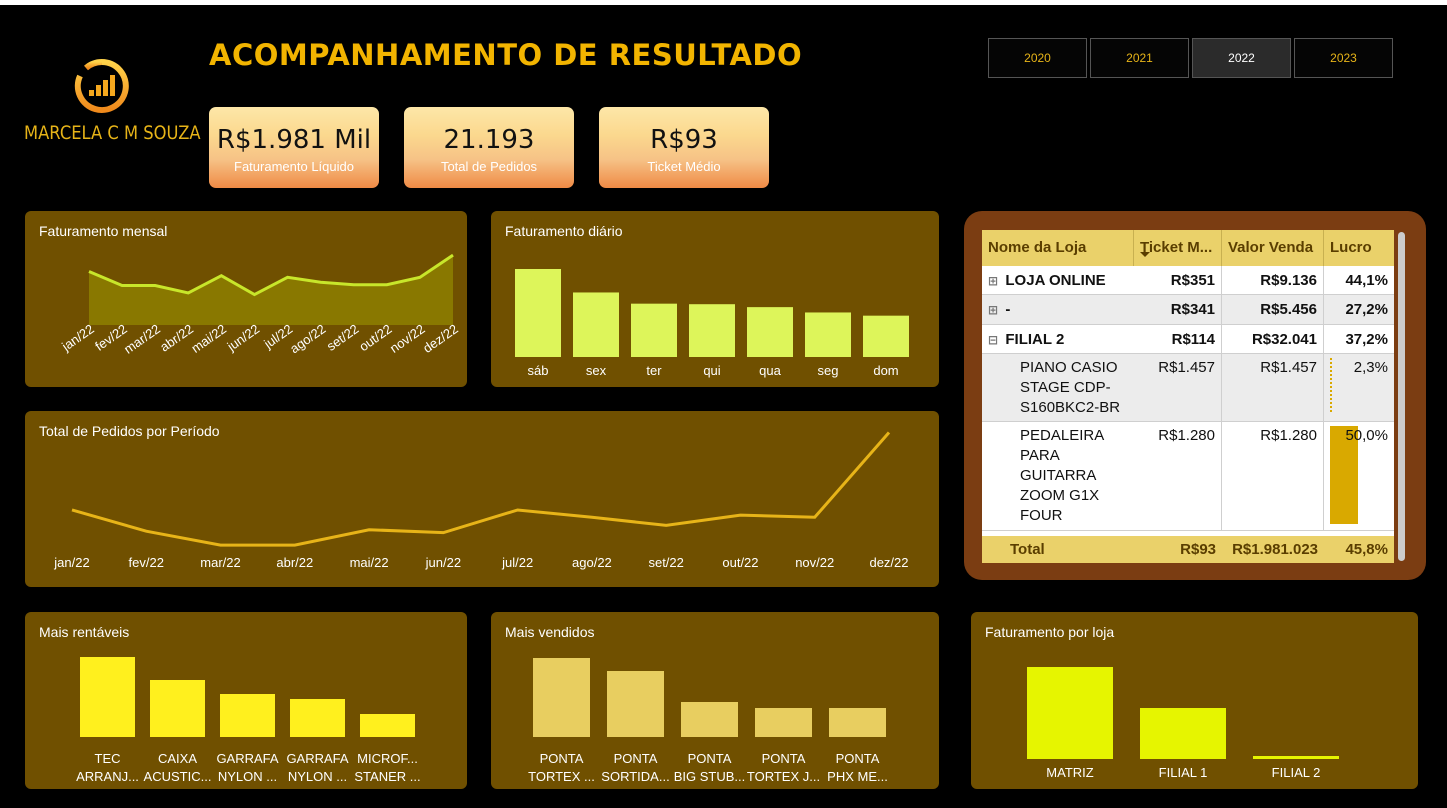 This screenshot has height=808, width=1447. Describe the element at coordinates (1070, 407) in the screenshot. I see `cell-text-line: S160BKC2-BR` at that location.